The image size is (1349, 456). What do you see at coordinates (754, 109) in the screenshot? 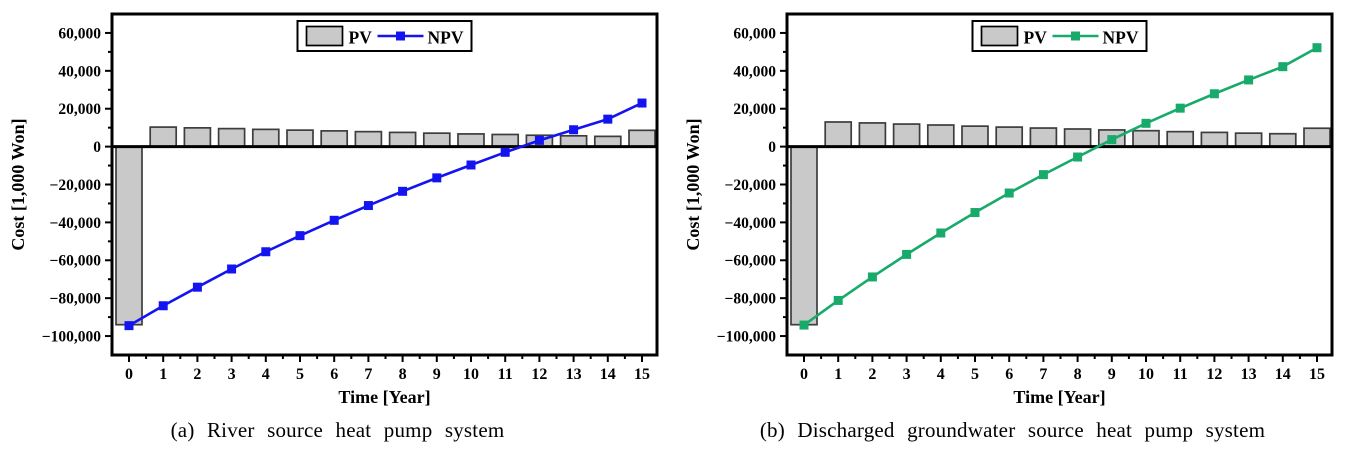
I see `y-tick-label: 20,000` at bounding box center [754, 109].